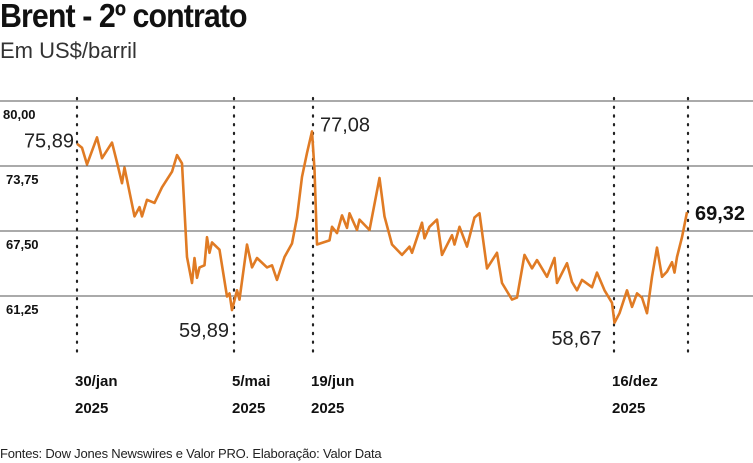 The height and width of the screenshot is (463, 753). What do you see at coordinates (576, 339) in the screenshot?
I see `value-annotation: 58,67` at bounding box center [576, 339].